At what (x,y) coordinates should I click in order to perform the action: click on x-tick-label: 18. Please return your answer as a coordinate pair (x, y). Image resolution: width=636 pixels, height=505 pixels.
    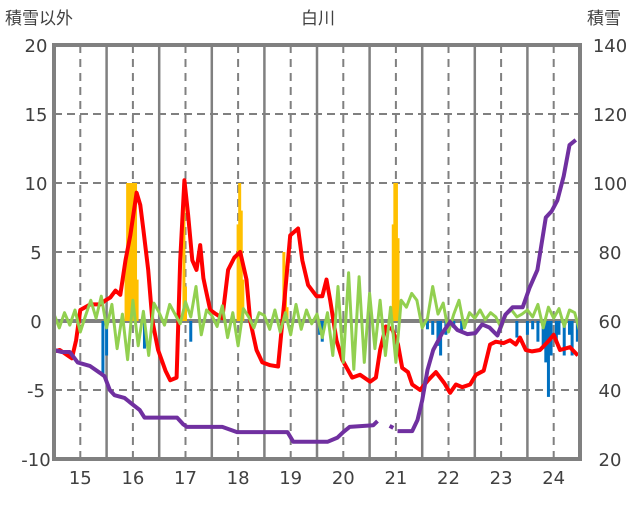
    Looking at the image, I should click on (238, 478).